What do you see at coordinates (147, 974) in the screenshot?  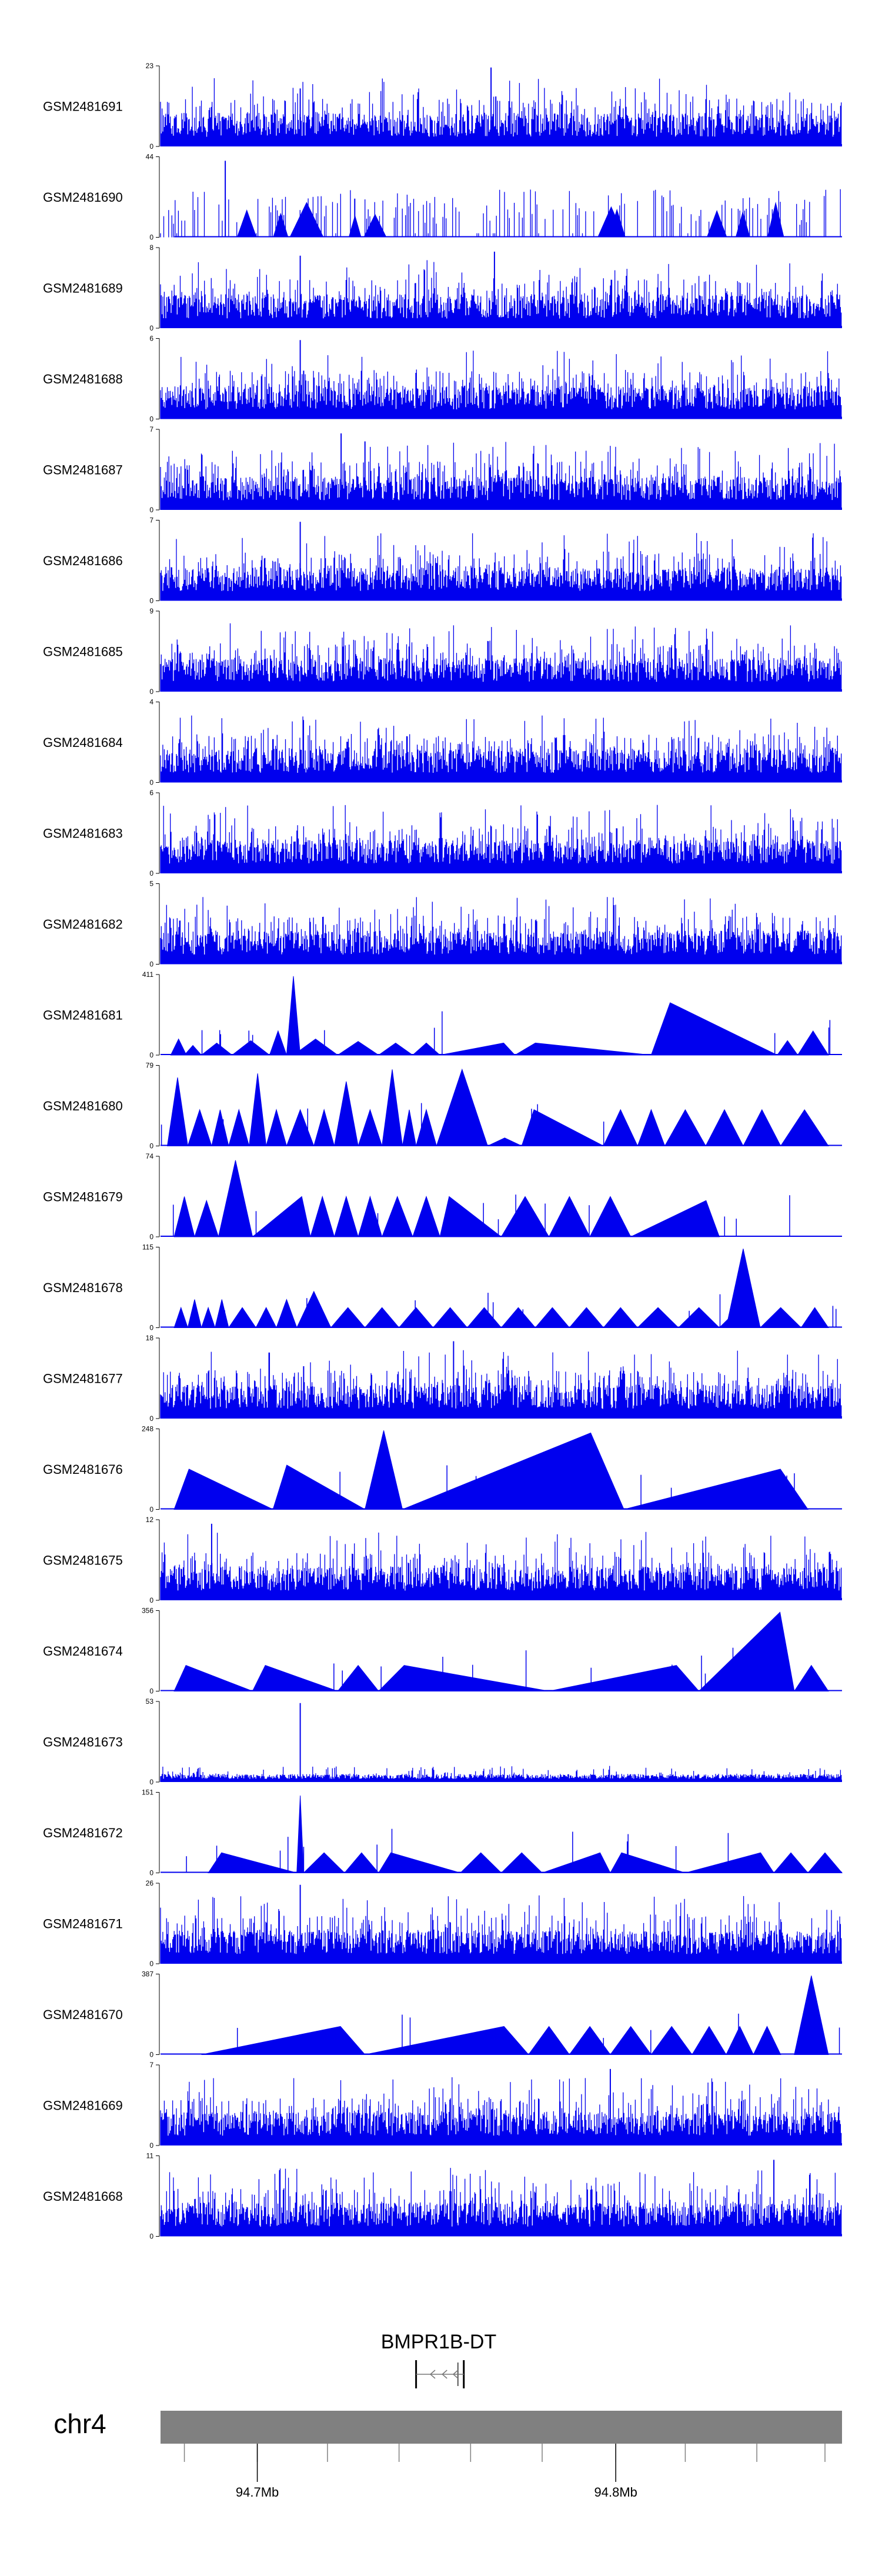 I see `y-max-label: 411` at bounding box center [147, 974].